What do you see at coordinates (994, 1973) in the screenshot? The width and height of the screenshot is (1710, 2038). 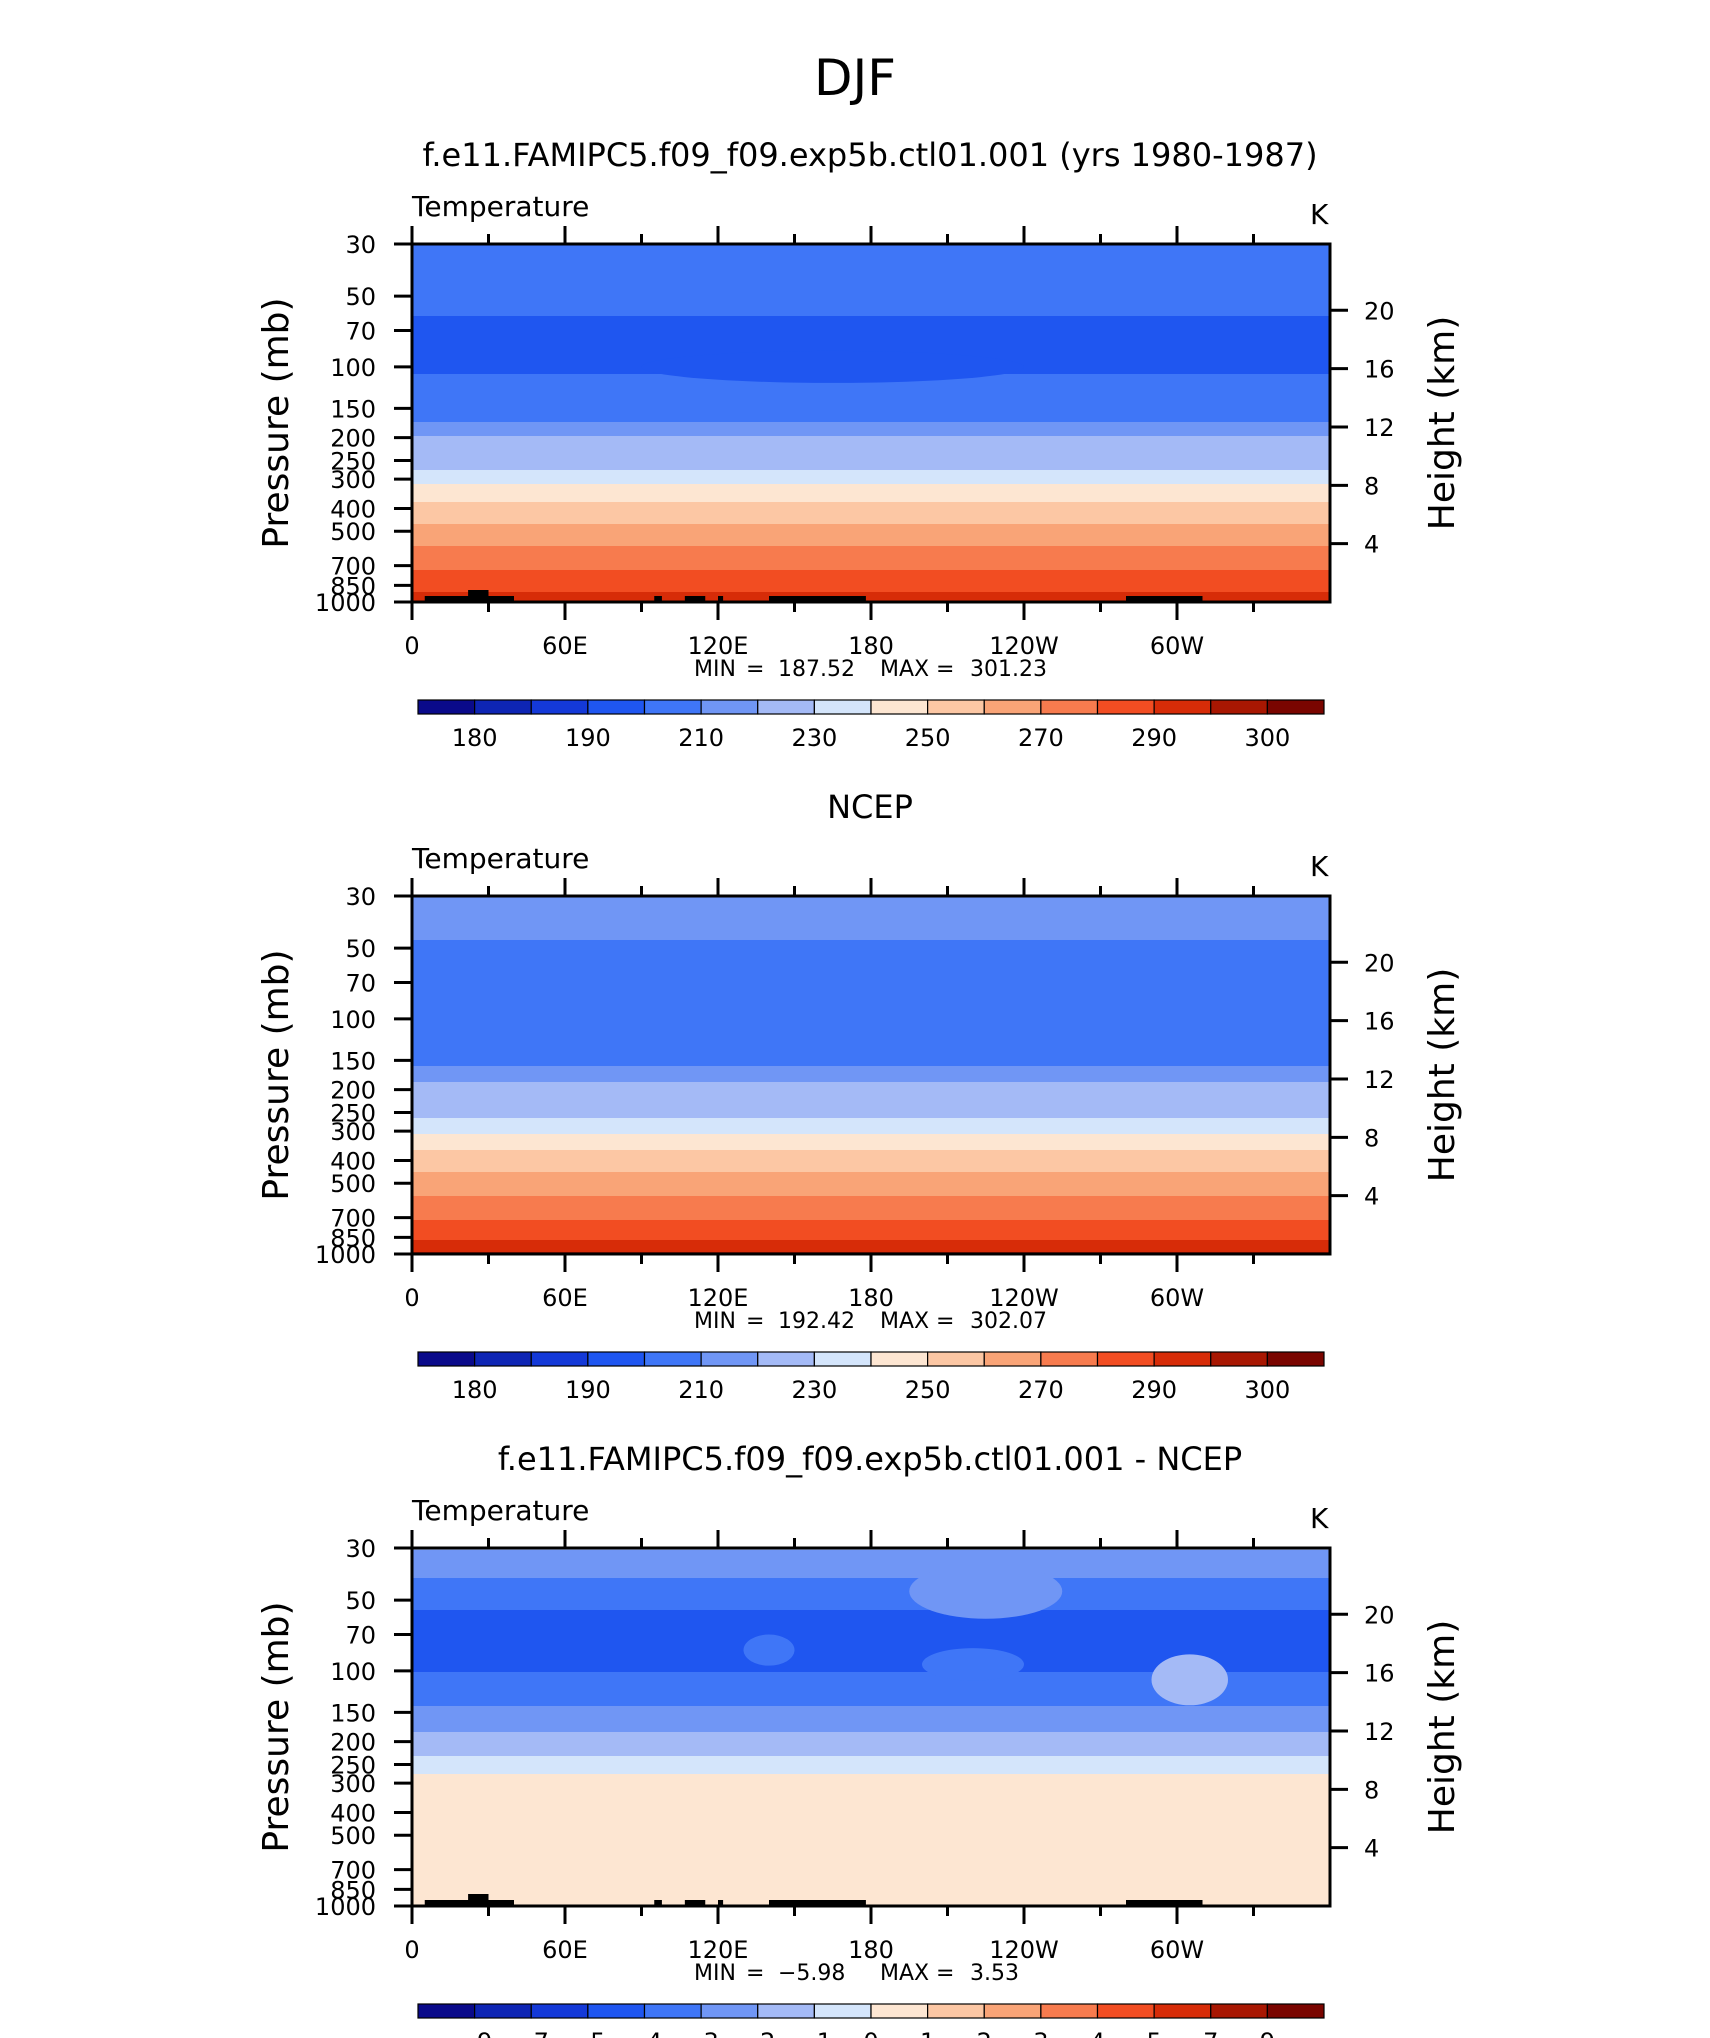 I see `stat-max-value: 3.53` at bounding box center [994, 1973].